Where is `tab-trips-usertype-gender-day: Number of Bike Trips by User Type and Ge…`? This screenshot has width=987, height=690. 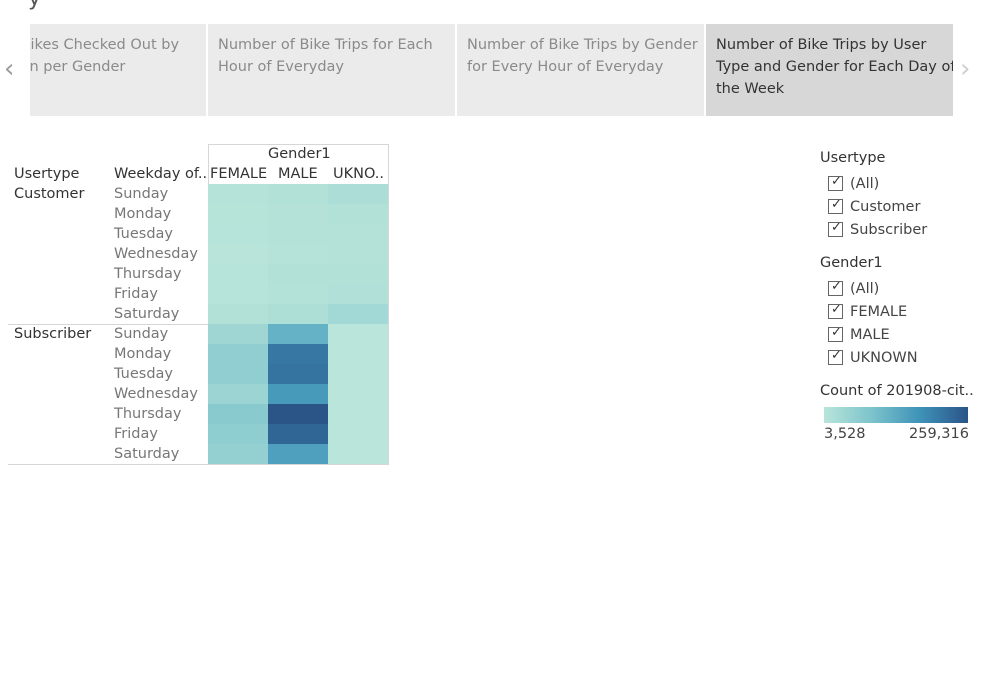
tab-trips-usertype-gender-day: Number of Bike Trips by User Type and Ge… is located at coordinates (829, 70).